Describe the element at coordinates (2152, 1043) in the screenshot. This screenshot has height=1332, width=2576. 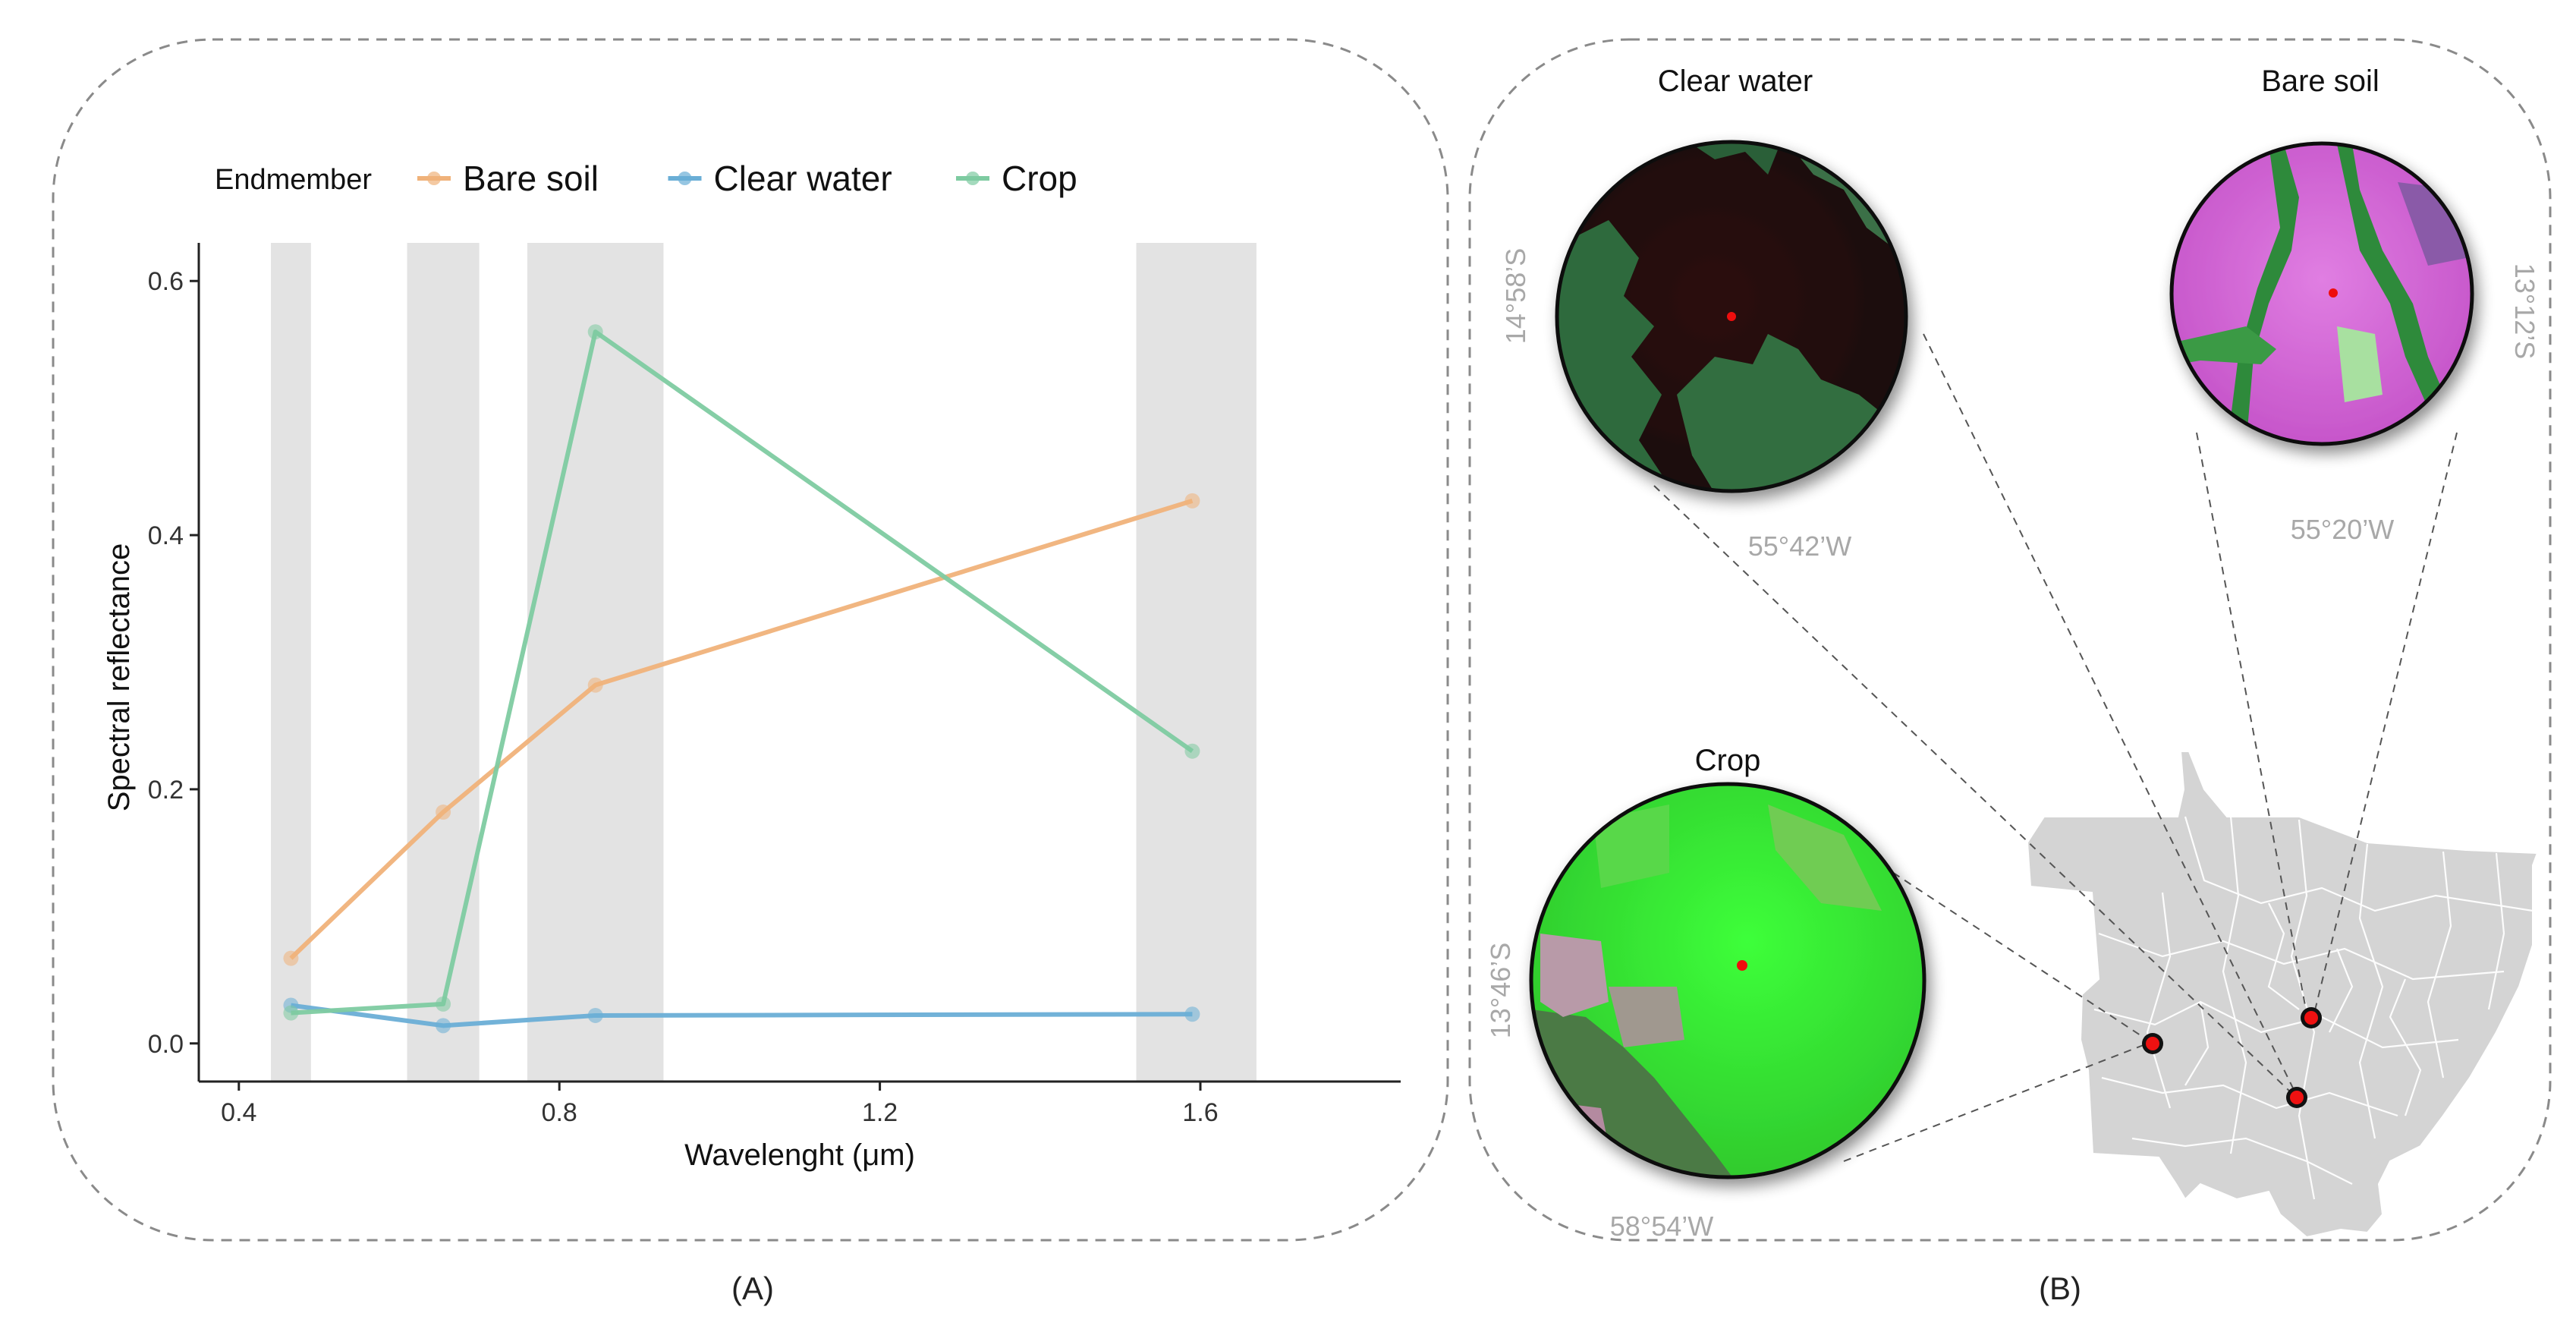
I see `map-marker-crop` at that location.